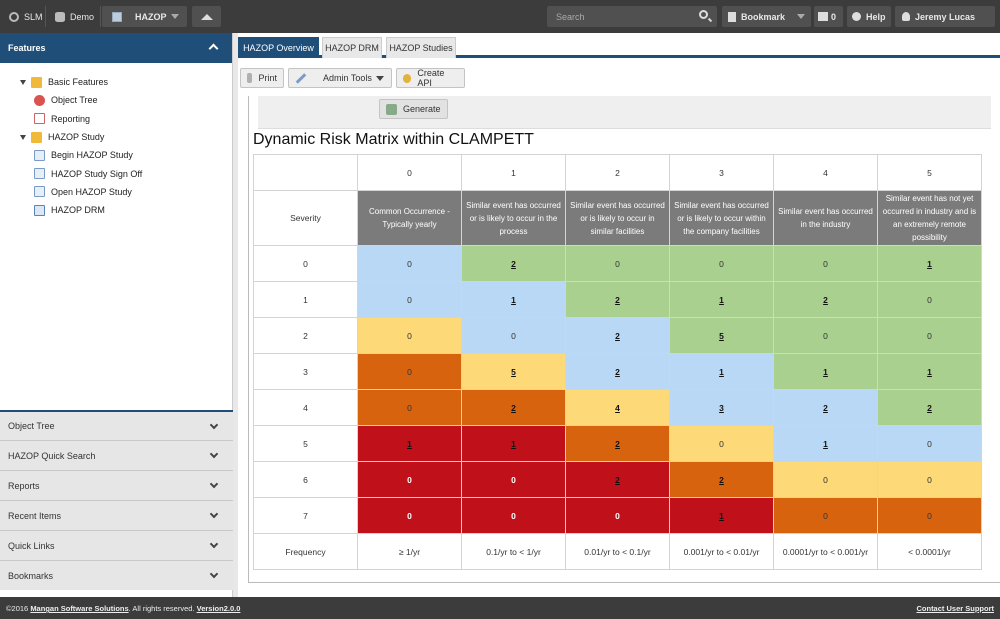 The image size is (1000, 619). I want to click on open-study-icon, so click(39, 192).